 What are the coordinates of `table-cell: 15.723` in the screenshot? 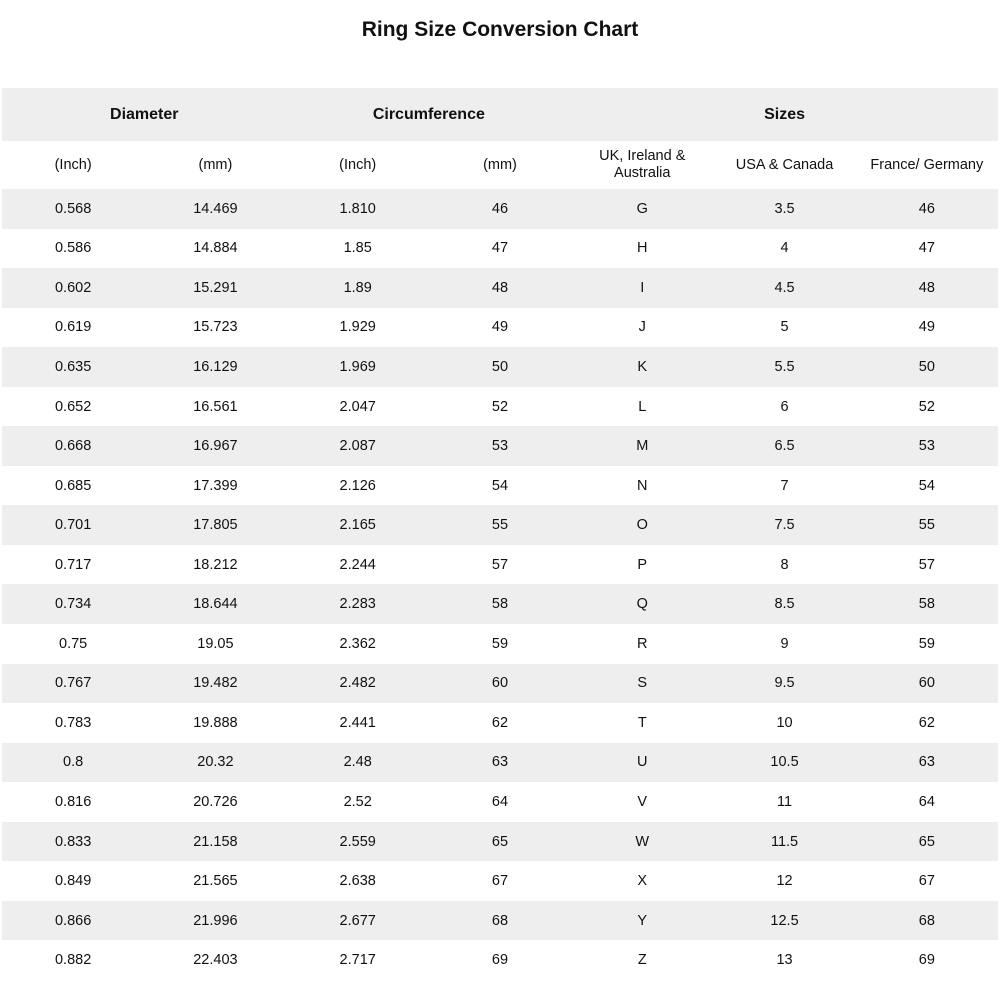 It's located at (215, 327).